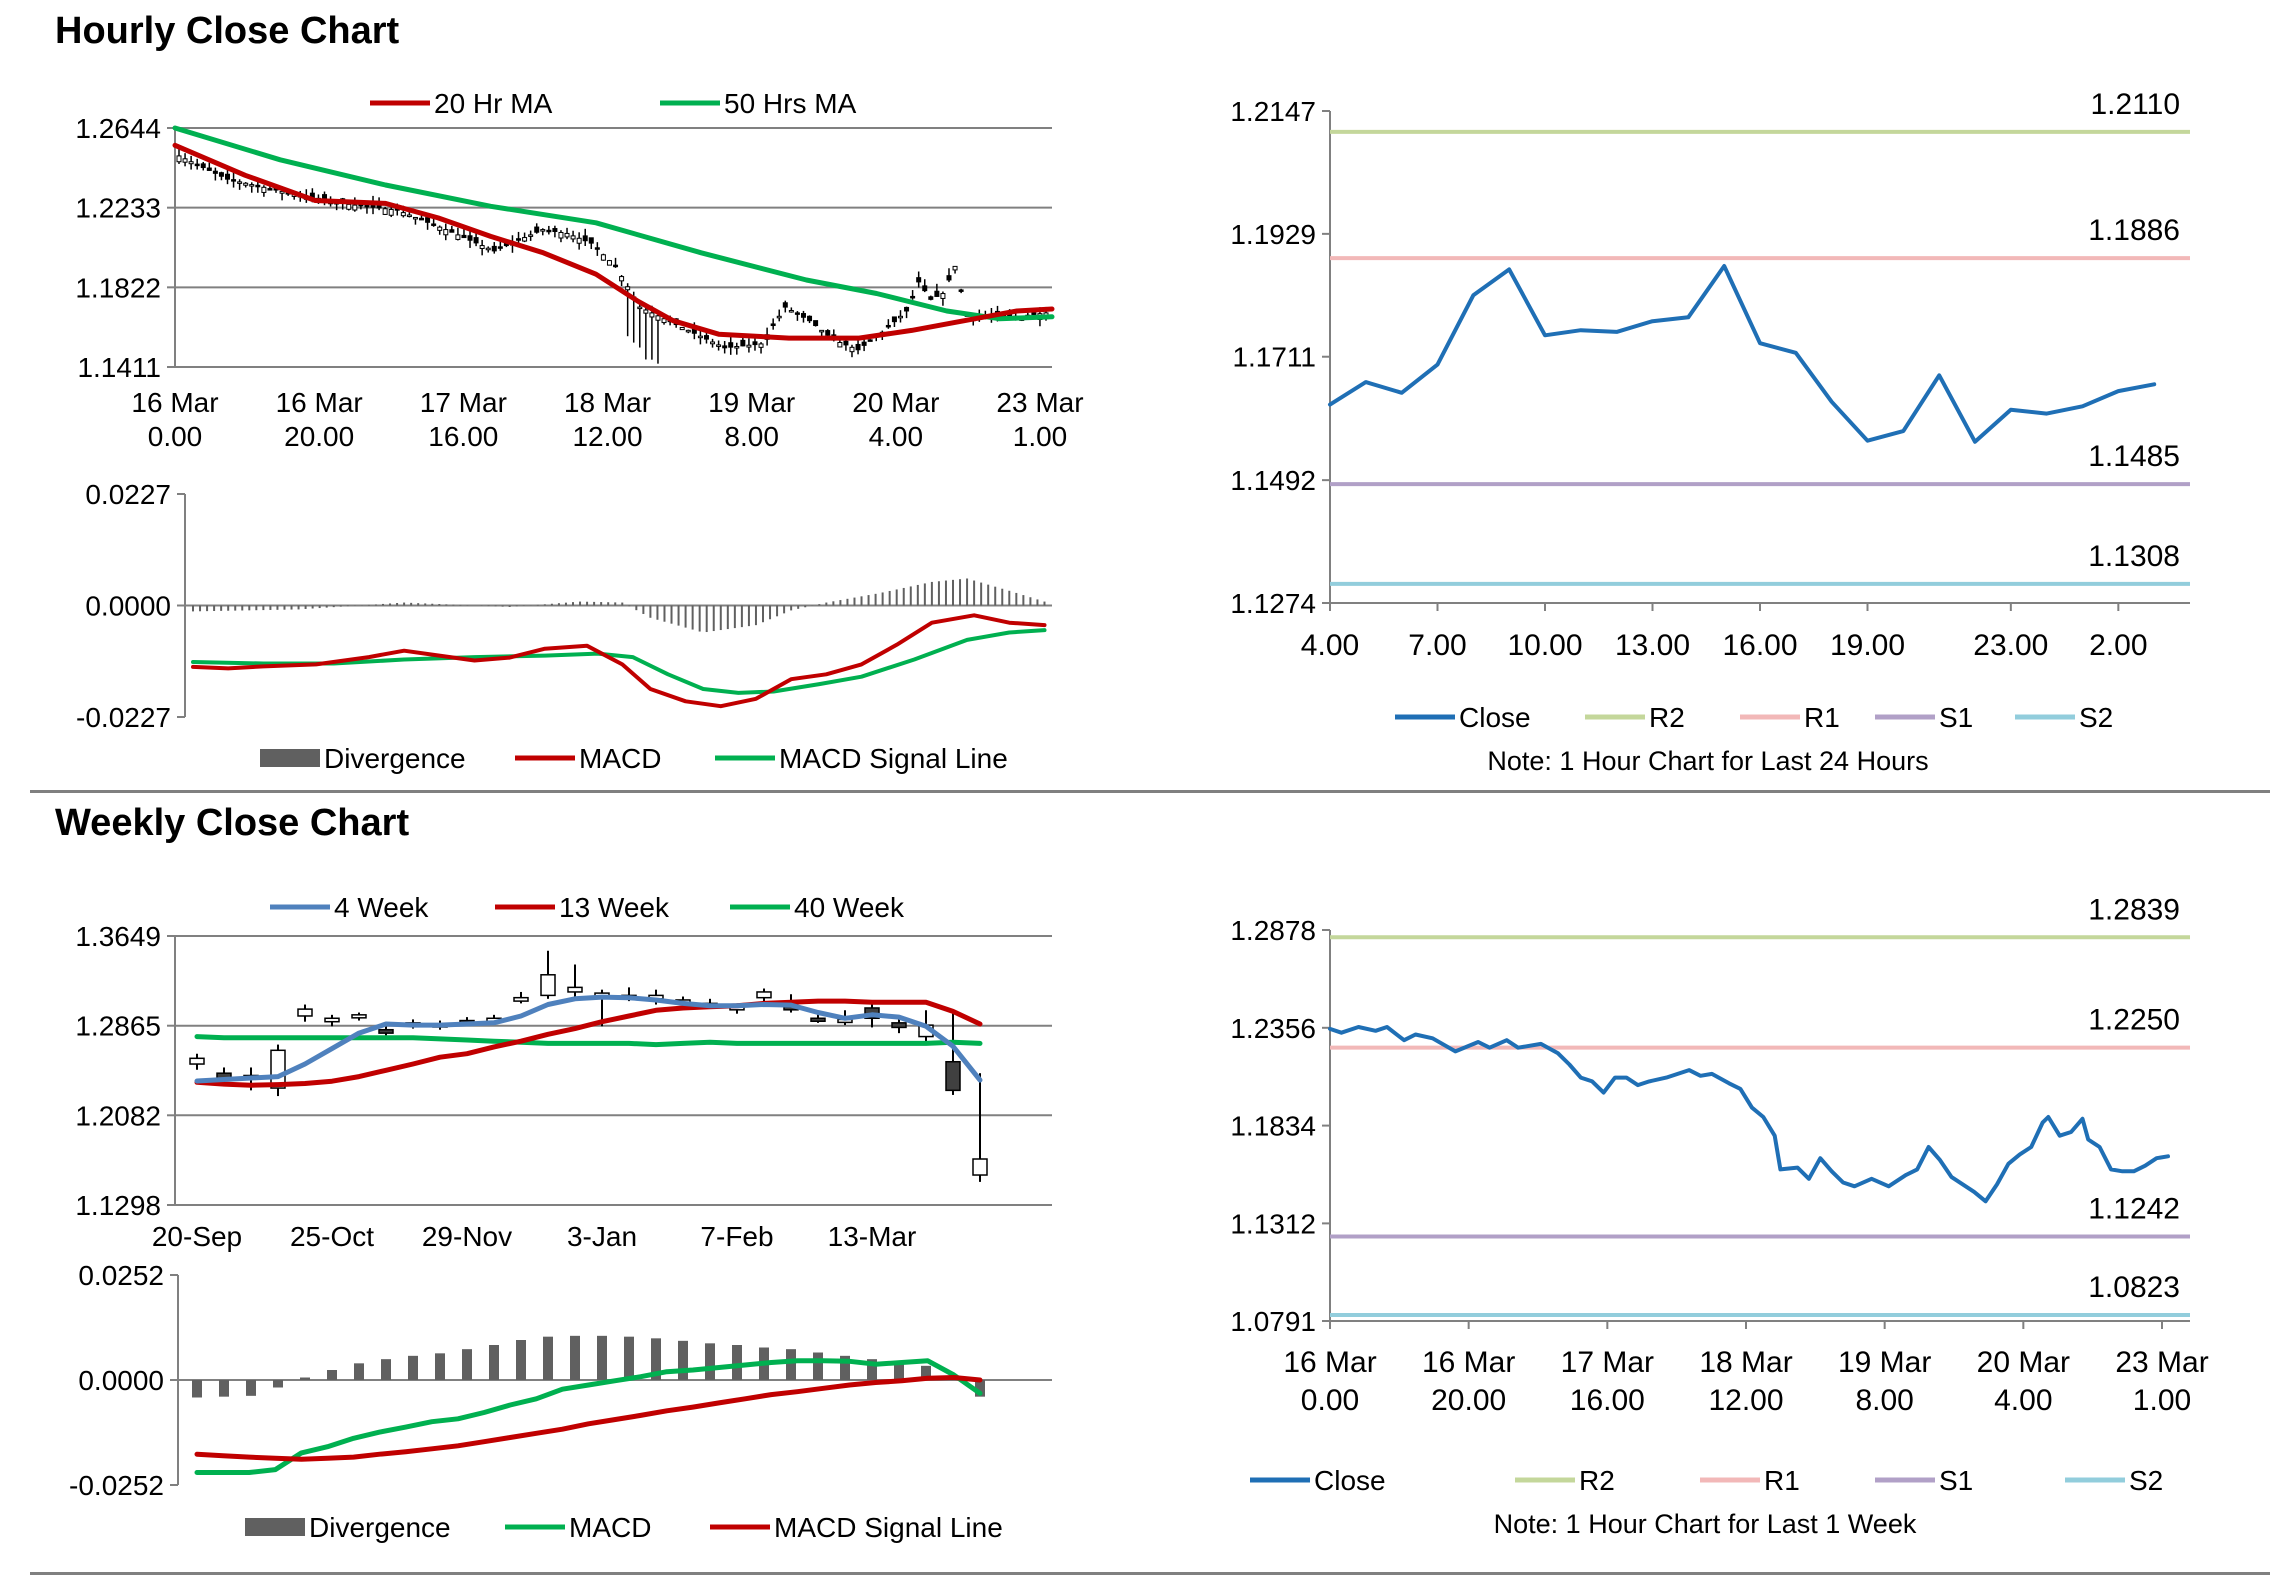 This screenshot has height=1577, width=2291. What do you see at coordinates (620, 758) in the screenshot?
I see `legend-hourly-macd: MACD` at bounding box center [620, 758].